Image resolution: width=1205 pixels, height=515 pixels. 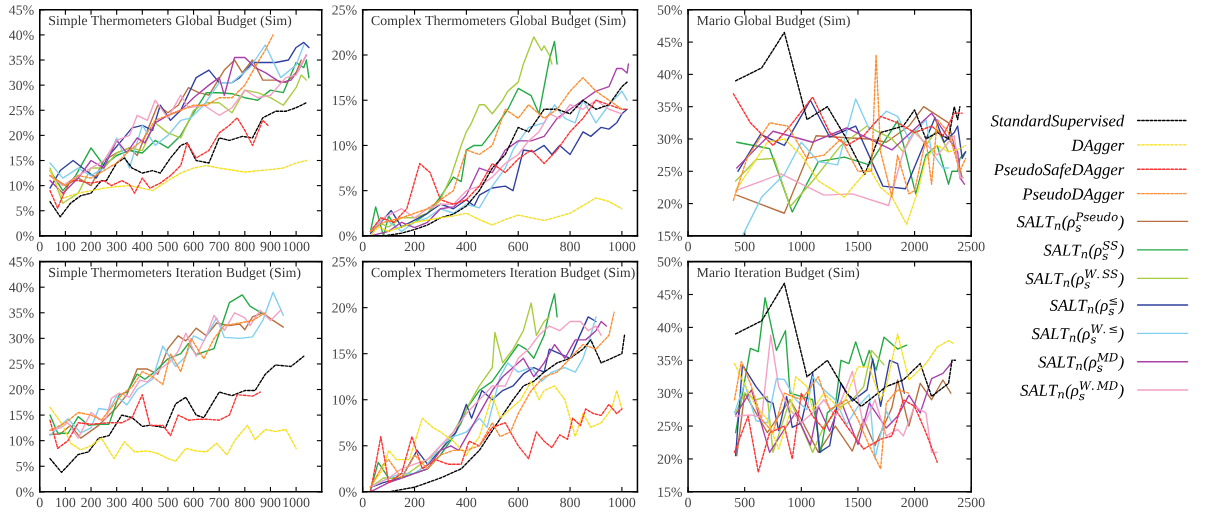 I want to click on x-tick-label: 2500, so click(x=971, y=246).